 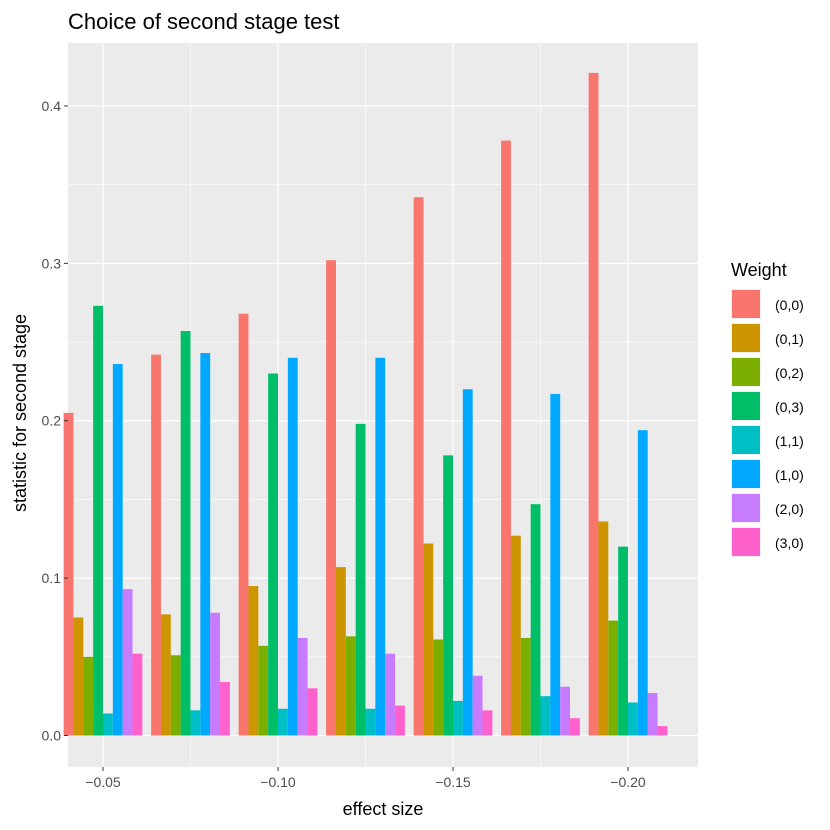 What do you see at coordinates (20, 413) in the screenshot?
I see `y-axis-title: statistic for second stage` at bounding box center [20, 413].